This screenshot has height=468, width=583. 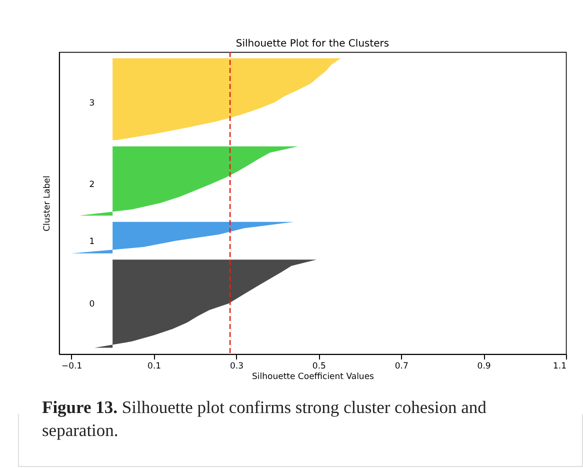 I want to click on text: 0, so click(x=92, y=305).